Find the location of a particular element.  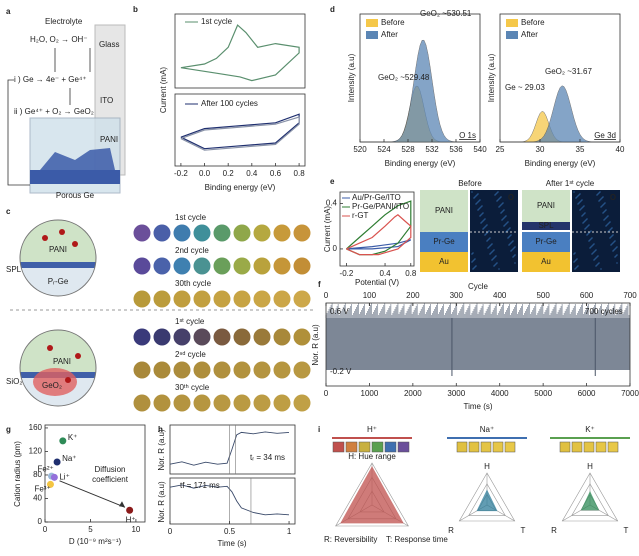

x-axis-label: Potential (V) is located at coordinates (377, 282).